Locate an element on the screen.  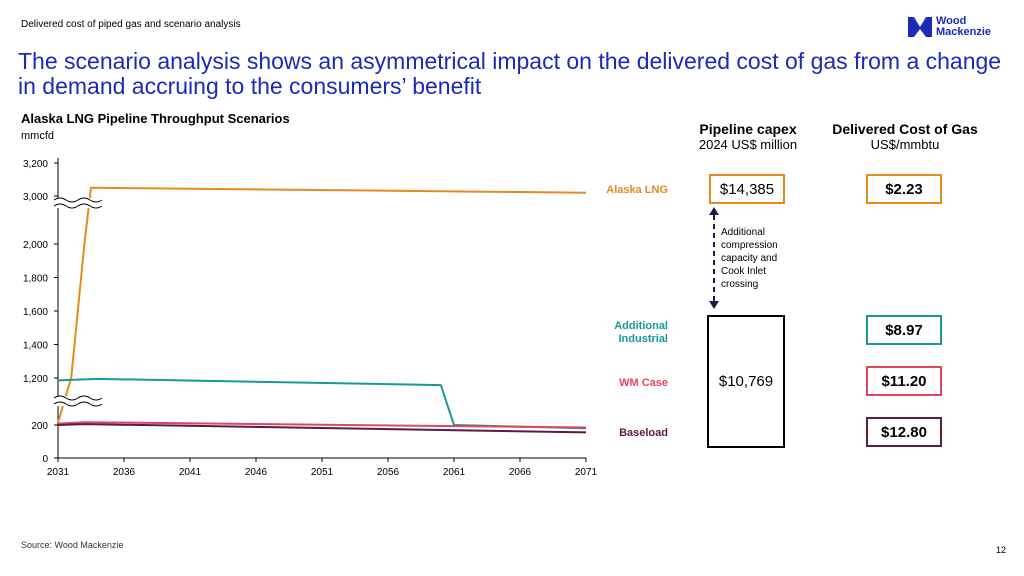
cost-title: Delivered Cost of Gas is located at coordinates (905, 129).